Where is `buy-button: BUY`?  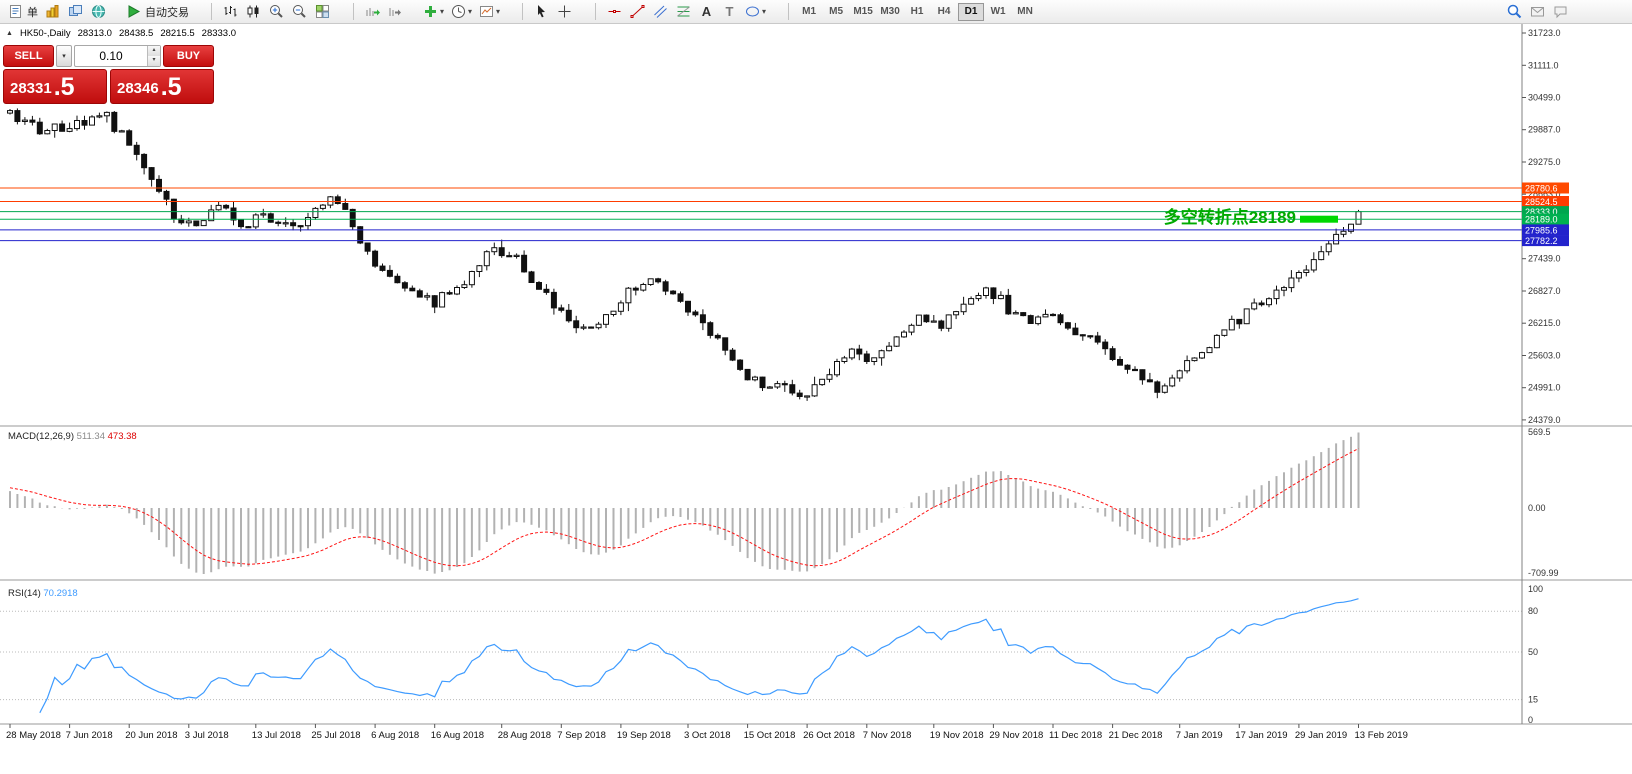
buy-button: BUY is located at coordinates (188, 56).